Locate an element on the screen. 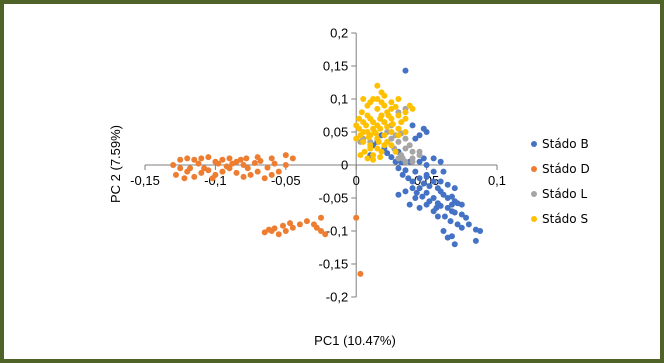 The width and height of the screenshot is (664, 363). y-tick-label: 0,1 is located at coordinates (339, 99).